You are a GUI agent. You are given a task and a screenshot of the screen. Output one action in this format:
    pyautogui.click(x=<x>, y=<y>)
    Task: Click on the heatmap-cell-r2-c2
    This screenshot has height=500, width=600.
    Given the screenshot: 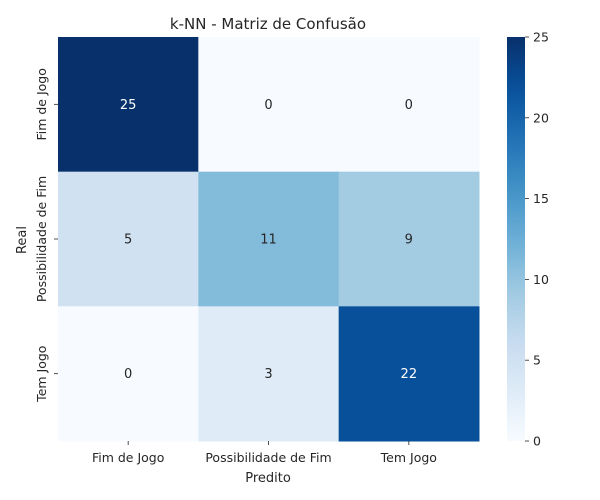 What is the action you would take?
    pyautogui.click(x=409, y=374)
    